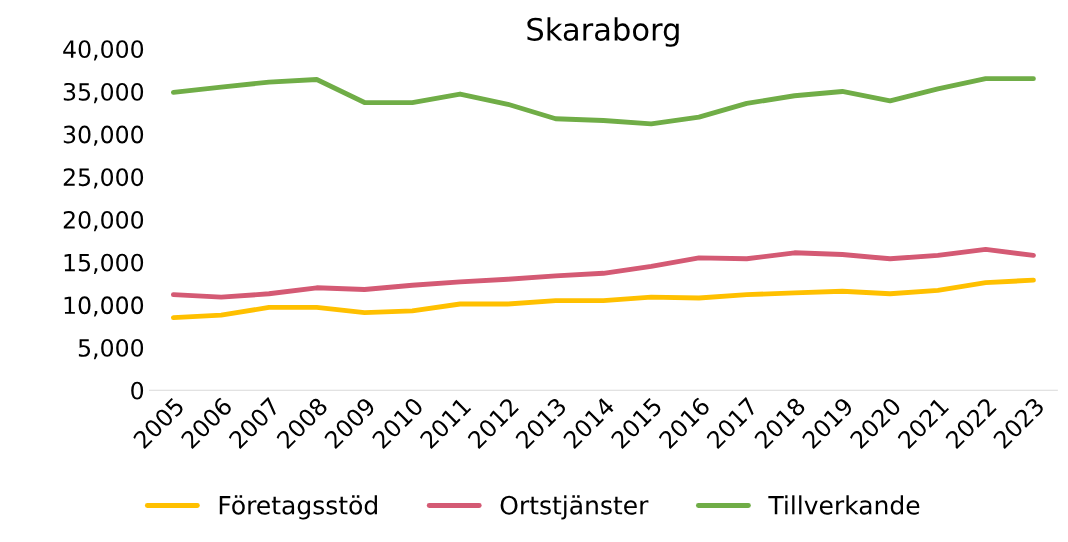  Describe the element at coordinates (844, 505) in the screenshot. I see `legend-label: Tillverkande` at that location.